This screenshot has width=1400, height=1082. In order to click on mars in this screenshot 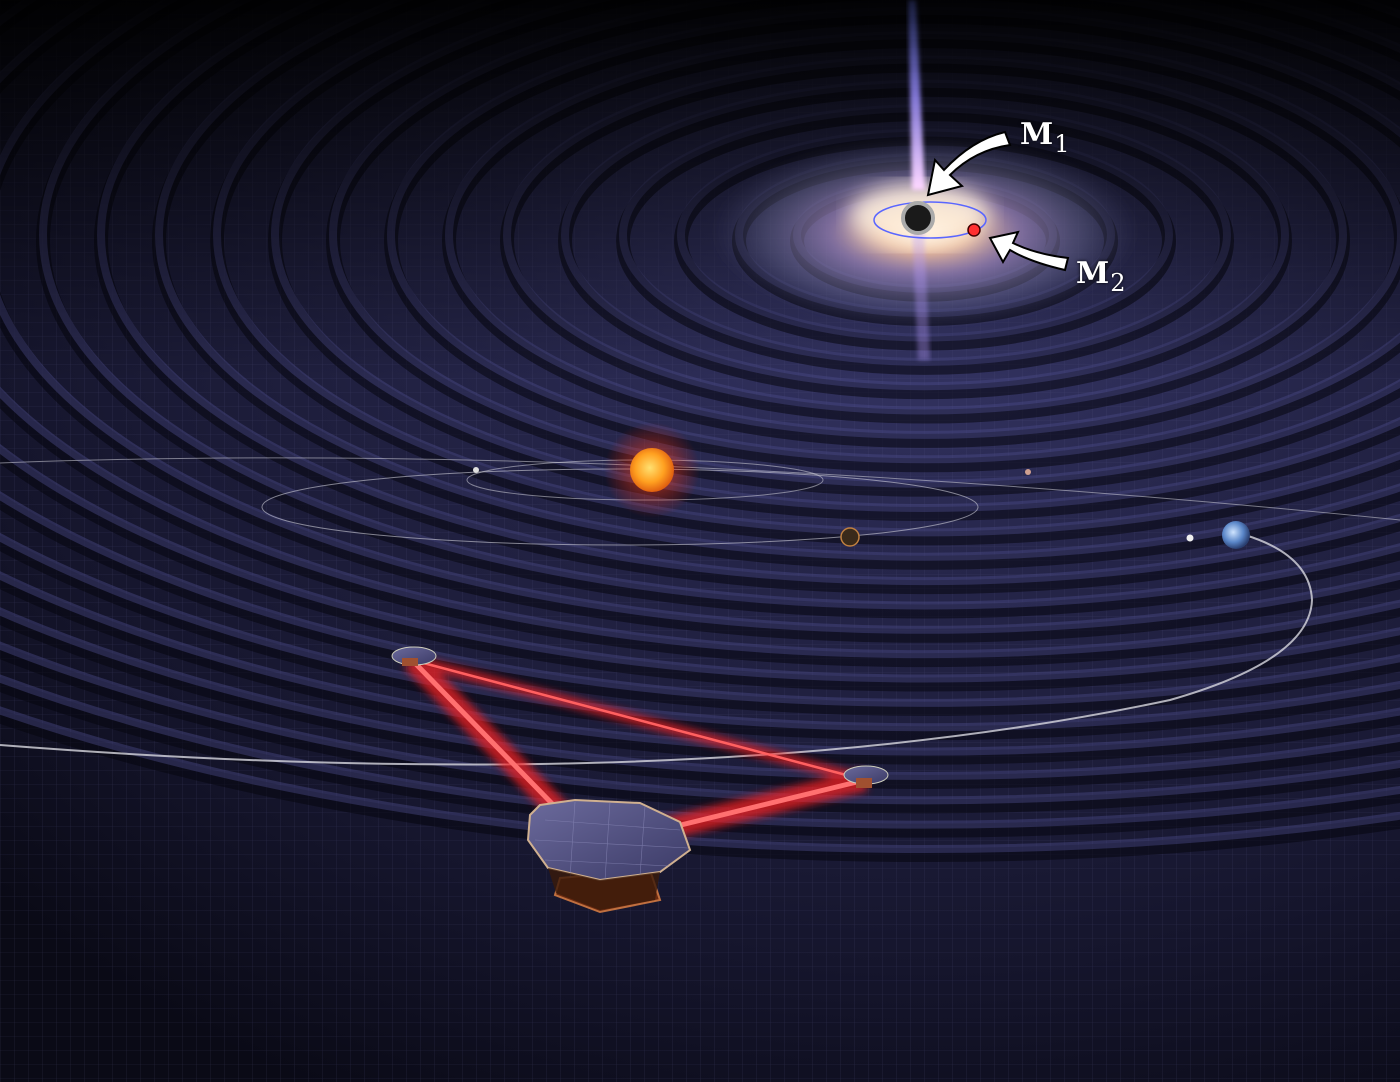, I will do `click(1028, 472)`.